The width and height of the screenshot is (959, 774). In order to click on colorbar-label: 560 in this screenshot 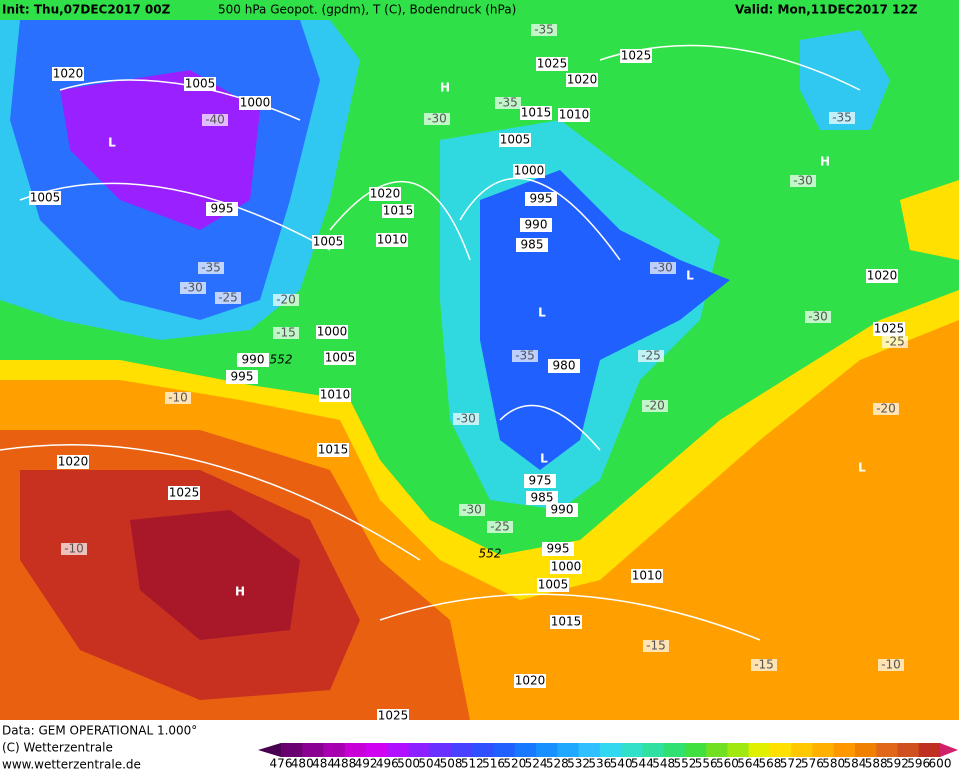, I will do `click(727, 764)`.